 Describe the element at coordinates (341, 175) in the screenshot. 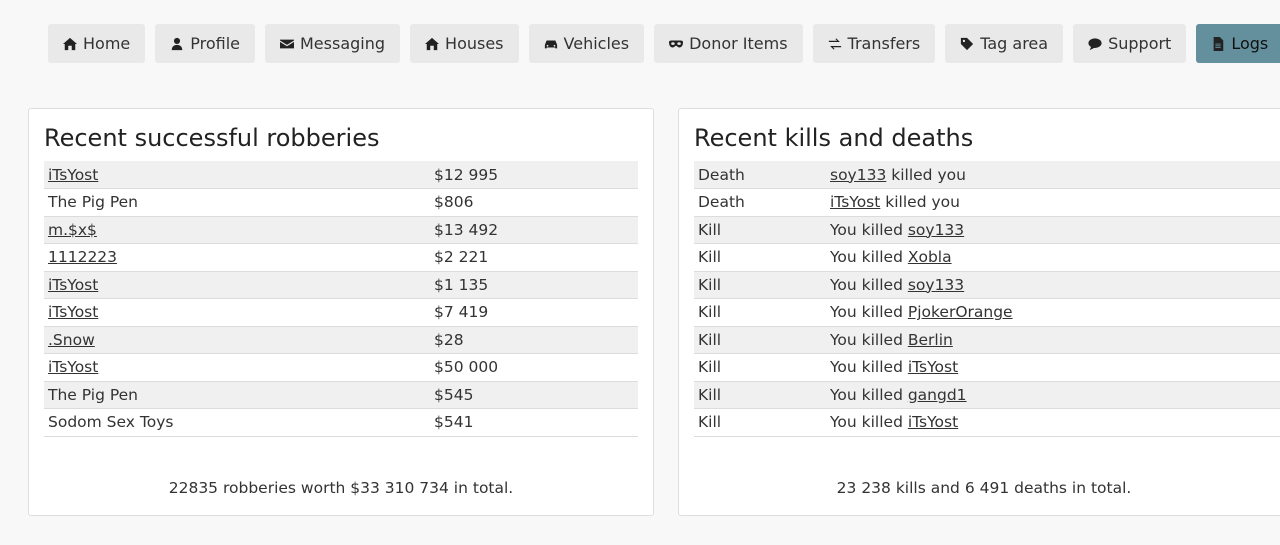

I see `table-row: iTsYost $12 995` at that location.